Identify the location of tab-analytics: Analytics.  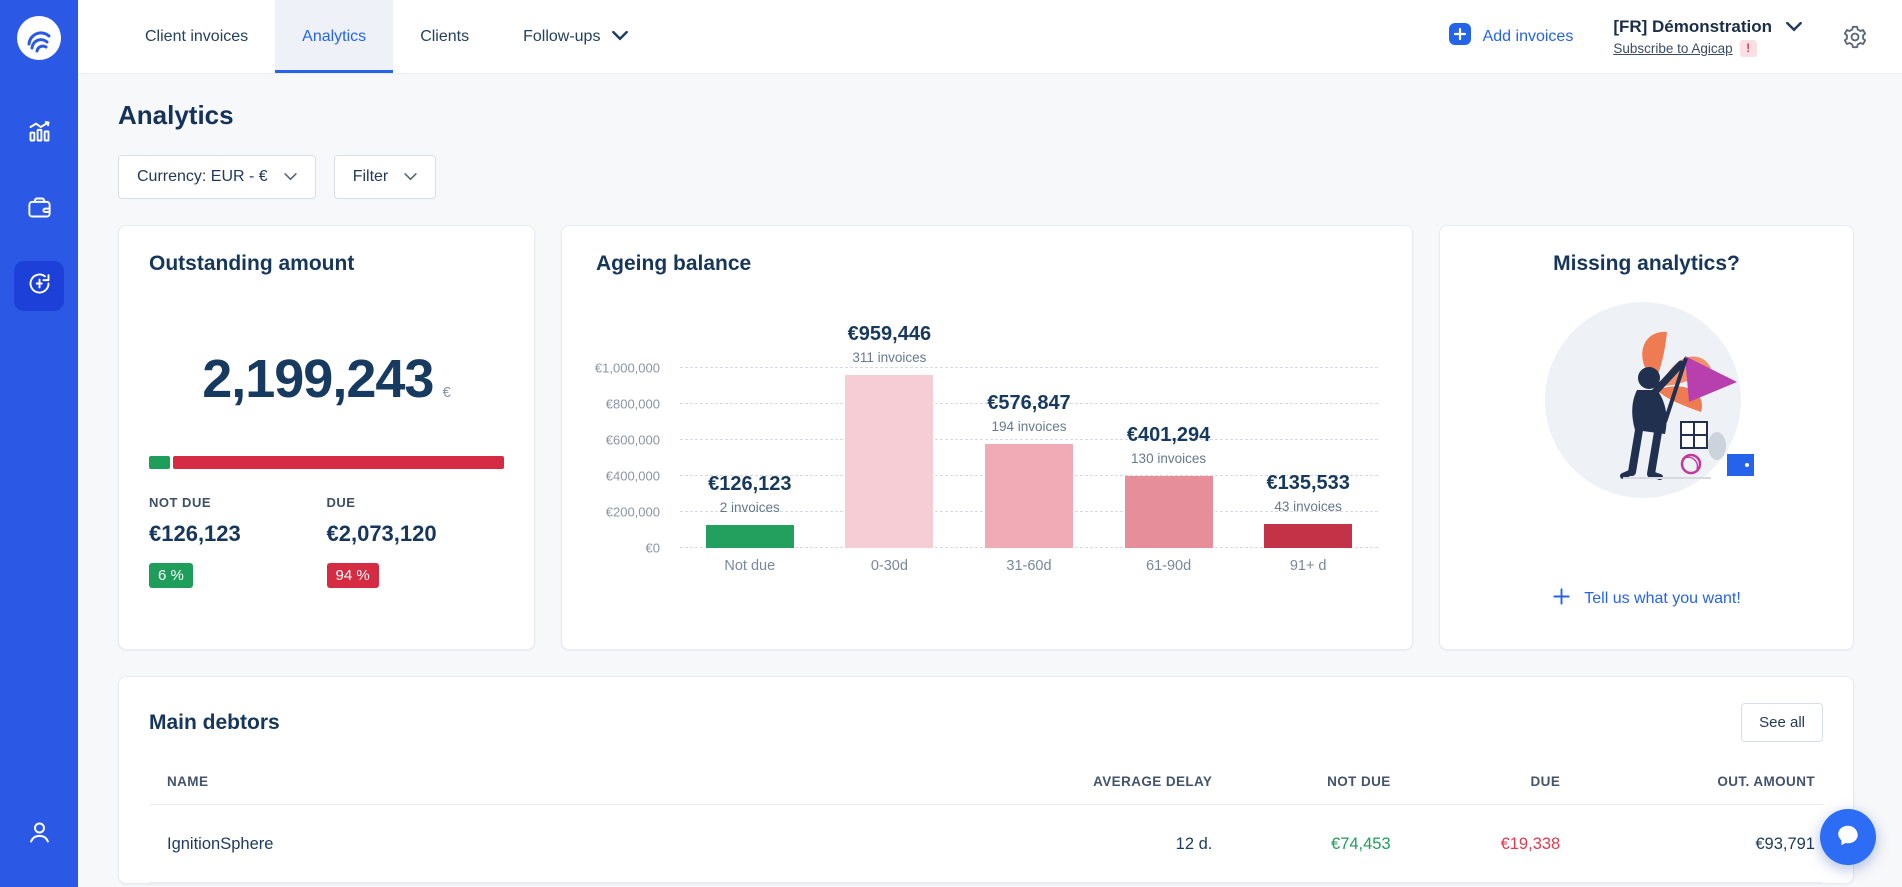
(334, 36).